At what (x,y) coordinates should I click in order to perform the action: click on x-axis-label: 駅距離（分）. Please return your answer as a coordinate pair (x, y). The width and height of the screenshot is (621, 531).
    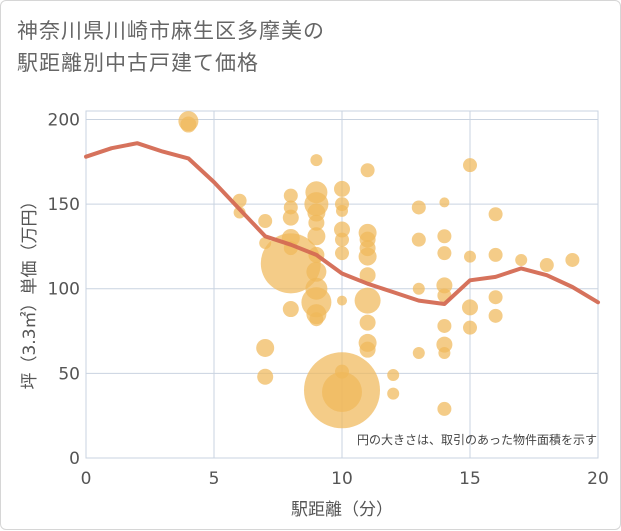
    Looking at the image, I should click on (342, 510).